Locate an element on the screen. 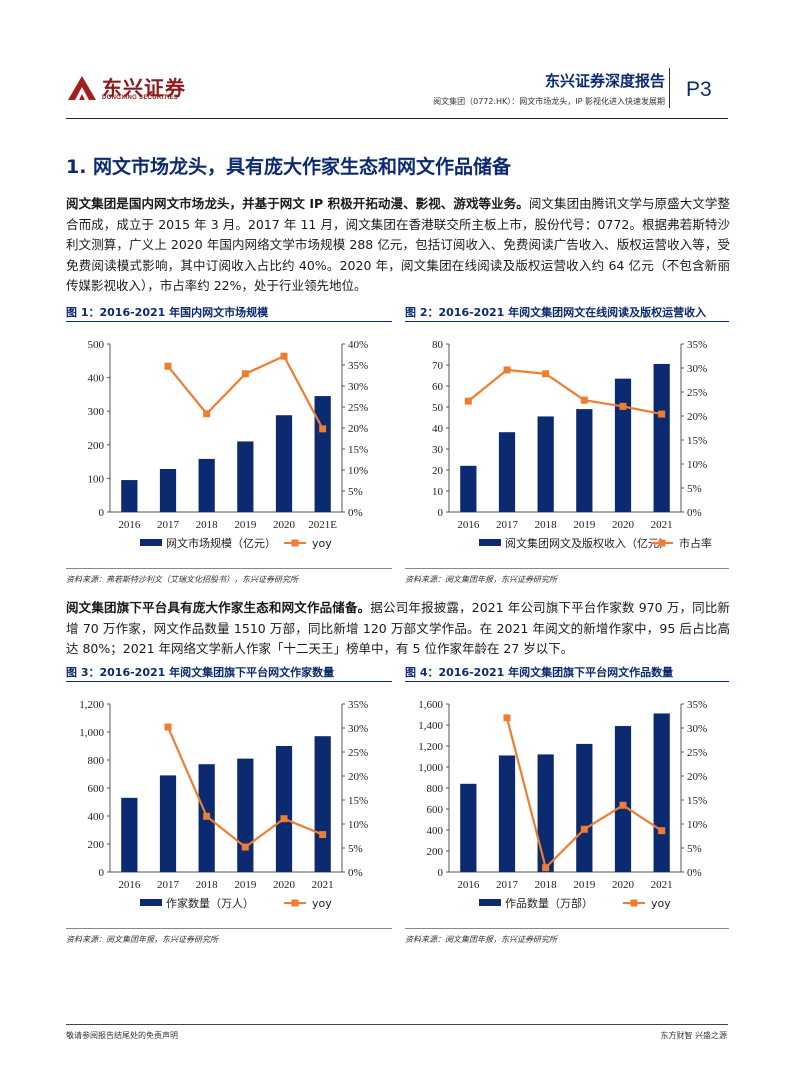 The height and width of the screenshot is (1077, 793). page-number: P3 is located at coordinates (699, 89).